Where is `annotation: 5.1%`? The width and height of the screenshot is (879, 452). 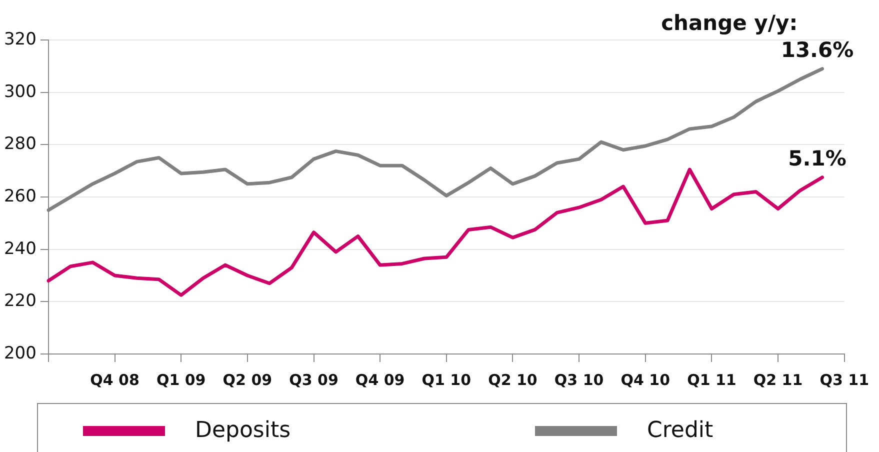 annotation: 5.1% is located at coordinates (817, 158).